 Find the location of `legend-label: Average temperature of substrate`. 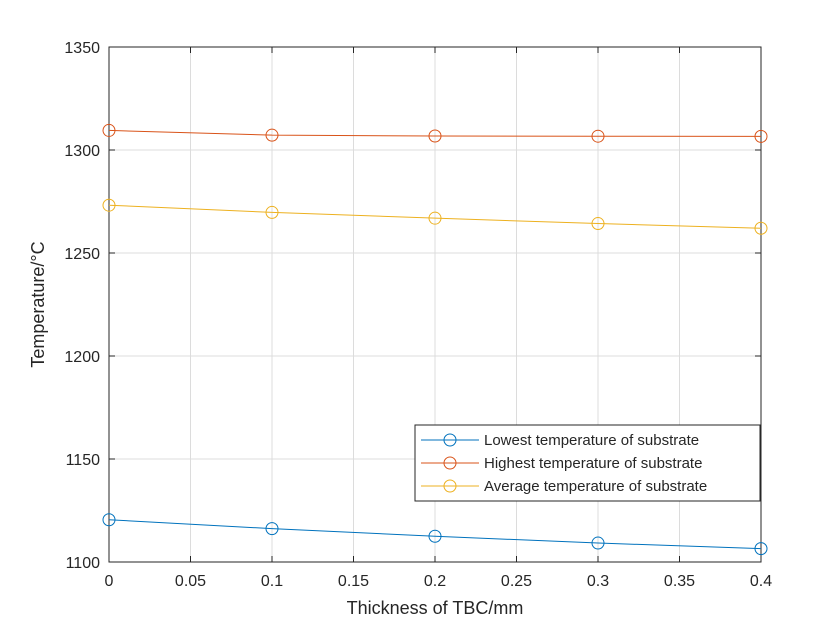

legend-label: Average temperature of substrate is located at coordinates (595, 486).